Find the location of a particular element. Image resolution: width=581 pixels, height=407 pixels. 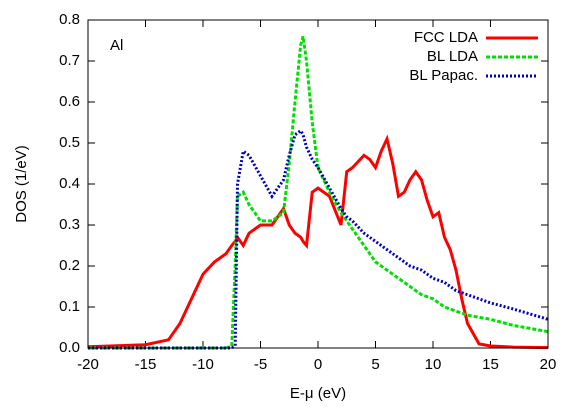

y-tick-label: 0.7 is located at coordinates (69, 60).